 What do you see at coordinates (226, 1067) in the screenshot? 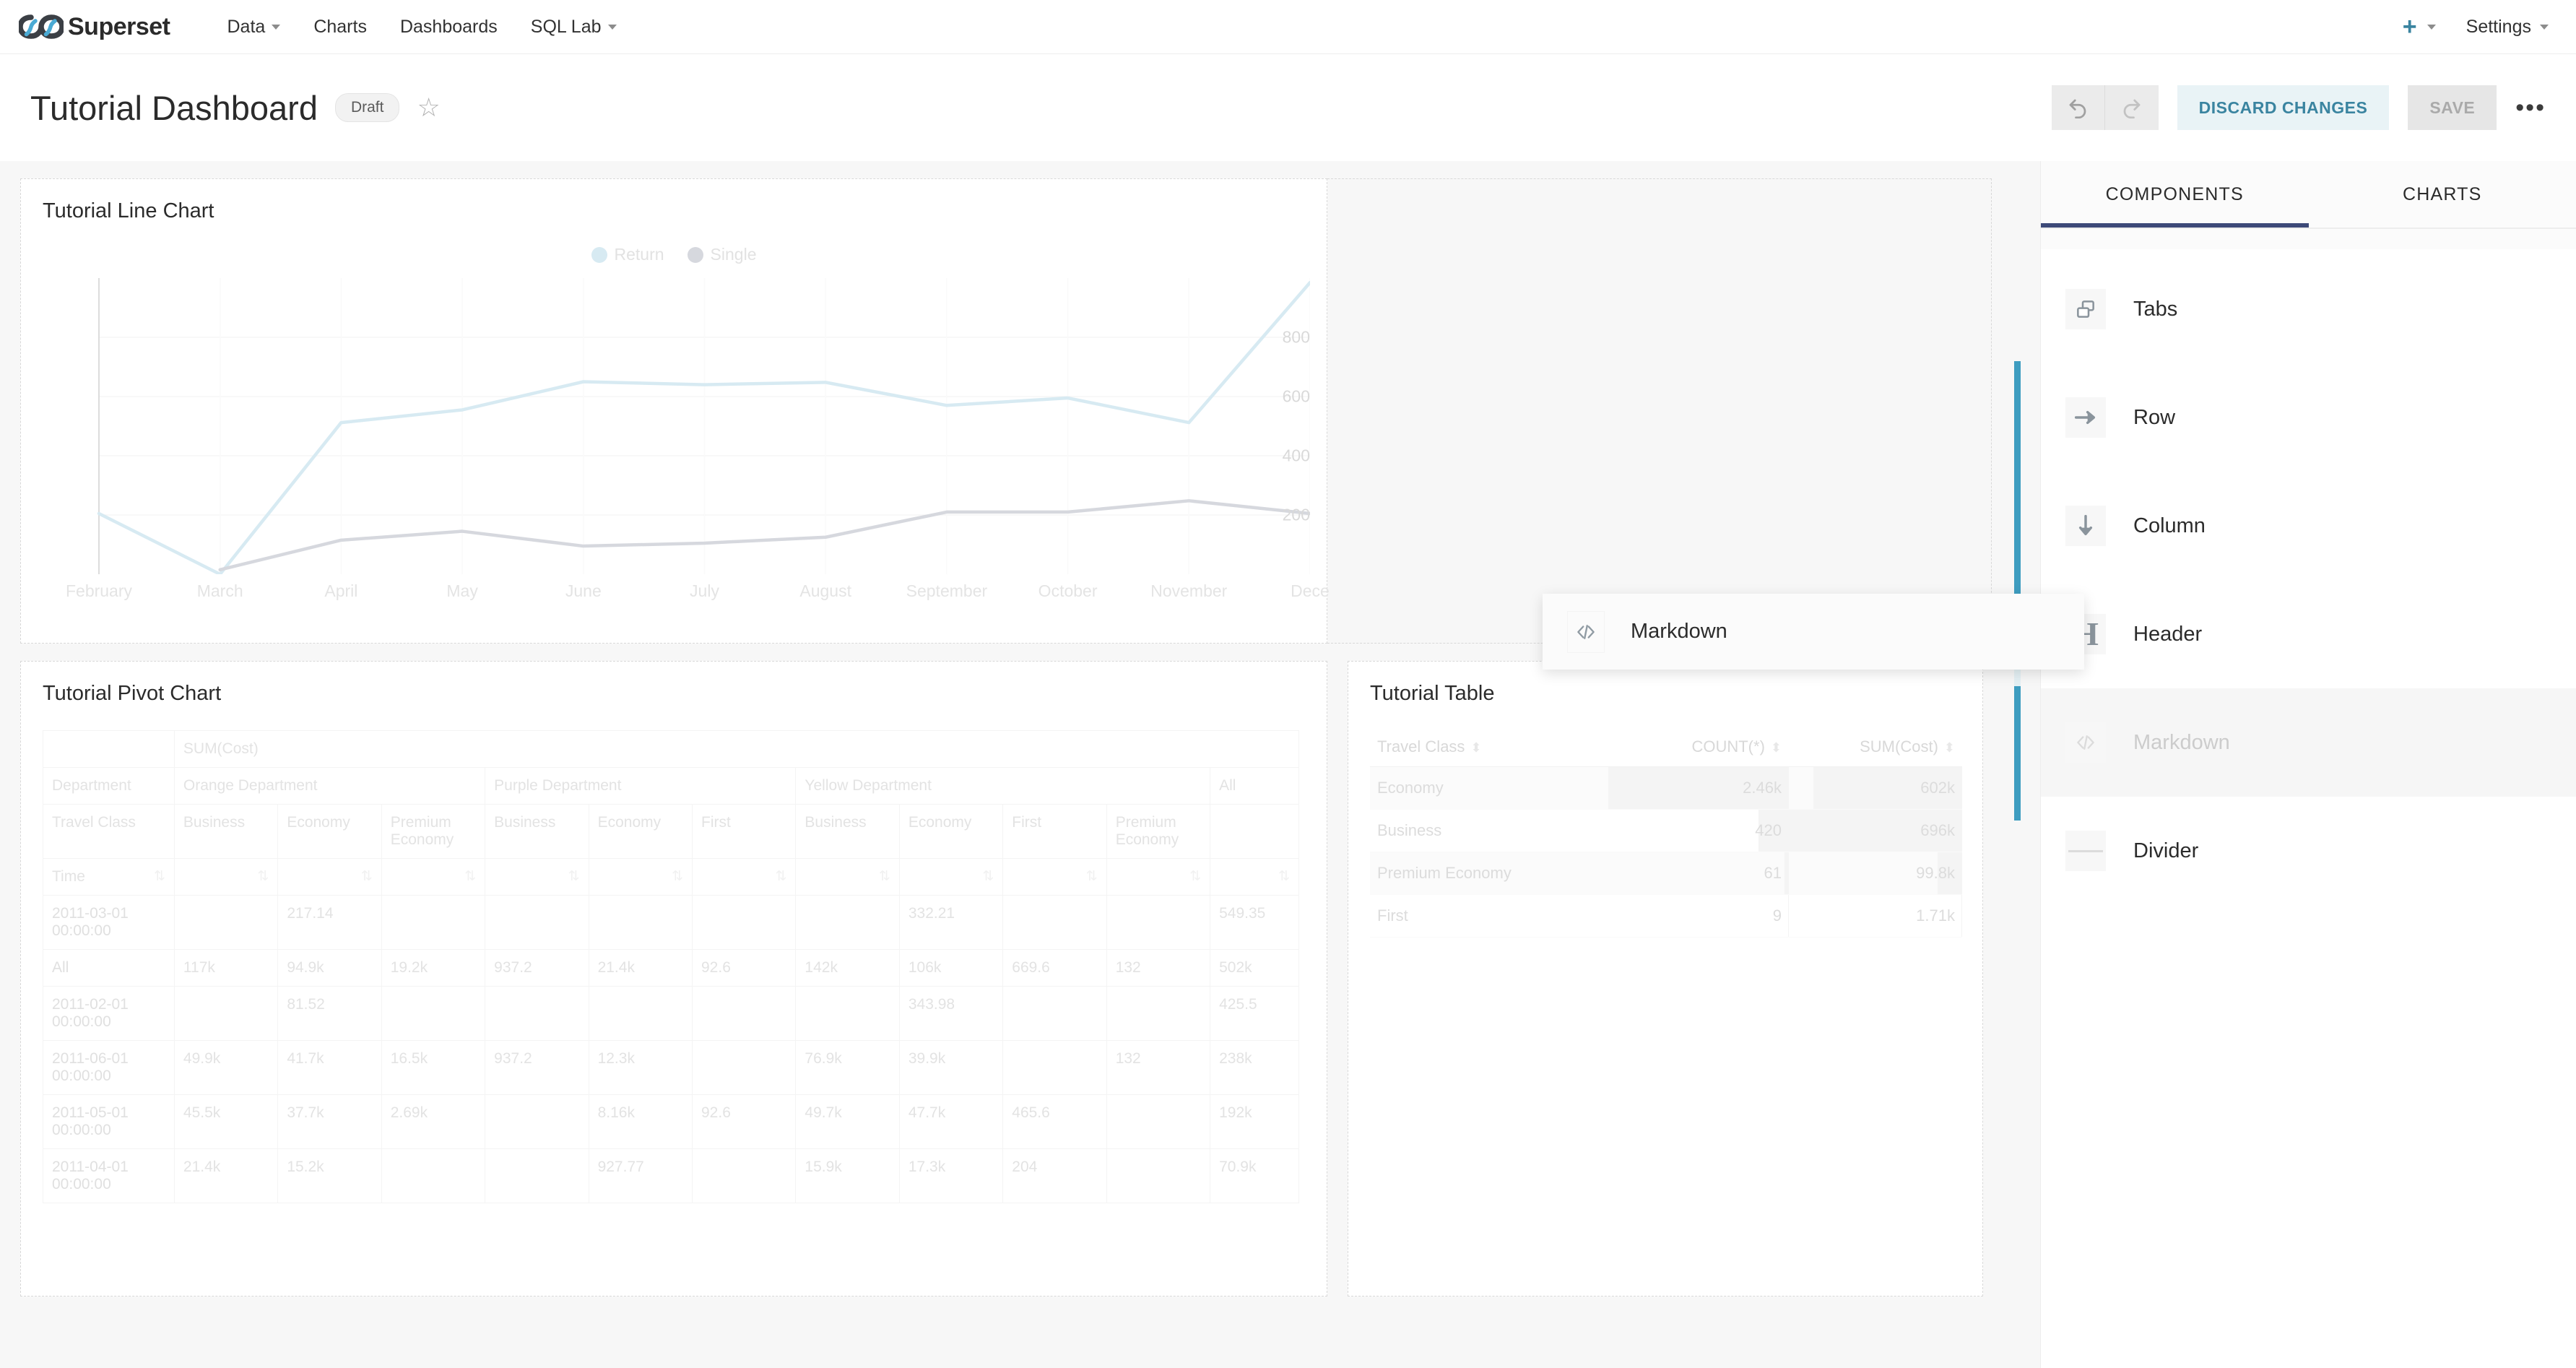
I see `pivot-cell: 49.9k` at bounding box center [226, 1067].